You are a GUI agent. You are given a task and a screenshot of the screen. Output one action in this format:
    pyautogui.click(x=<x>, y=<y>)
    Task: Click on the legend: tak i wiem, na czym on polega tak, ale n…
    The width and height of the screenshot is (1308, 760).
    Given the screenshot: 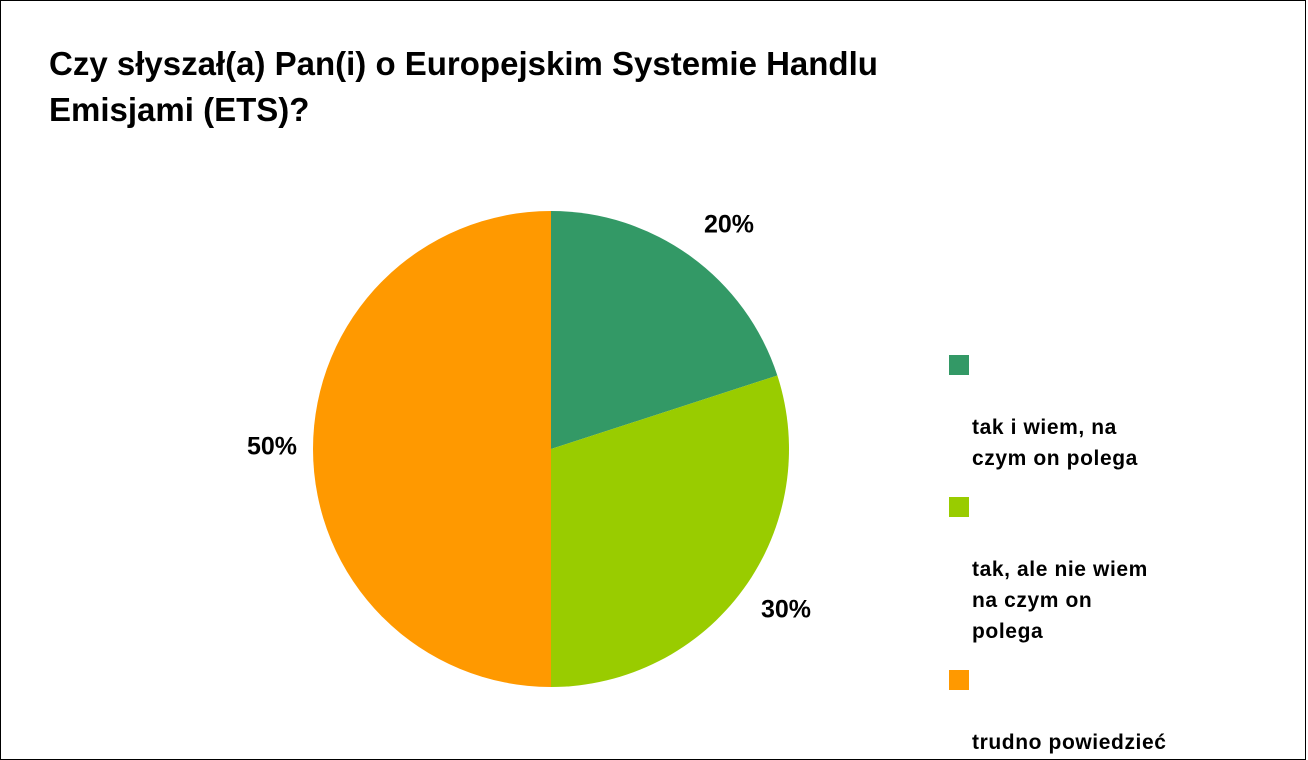 What is the action you would take?
    pyautogui.click(x=1099, y=554)
    